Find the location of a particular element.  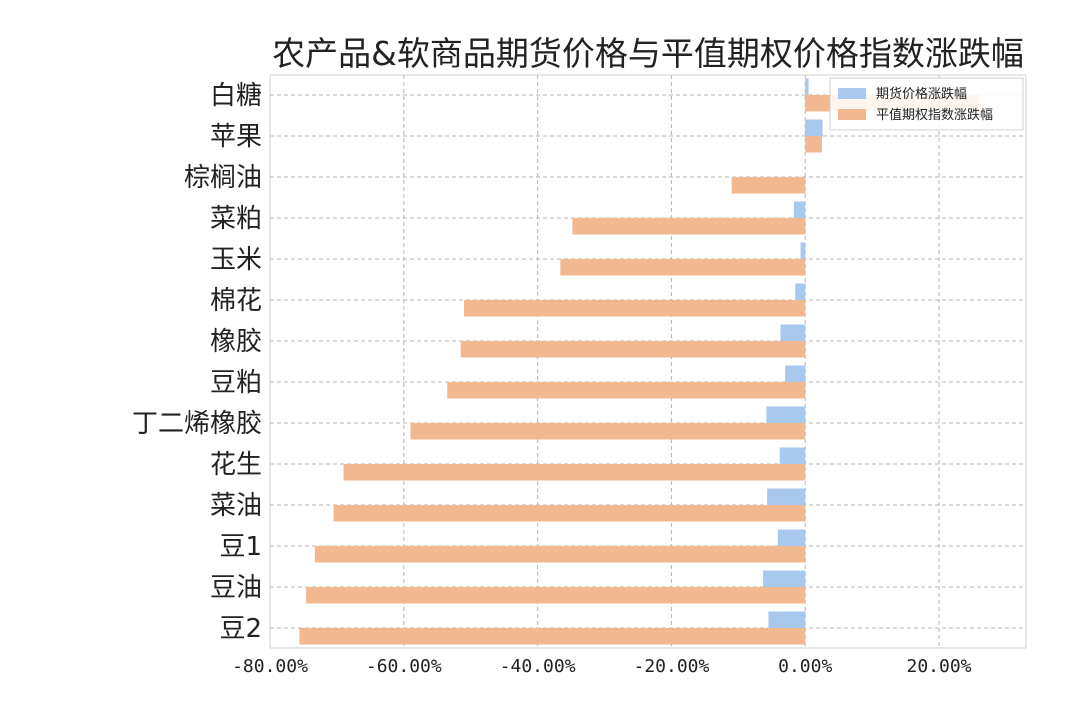

legend-label-option-index: 平值期权指数涨跌幅 is located at coordinates (934, 115).